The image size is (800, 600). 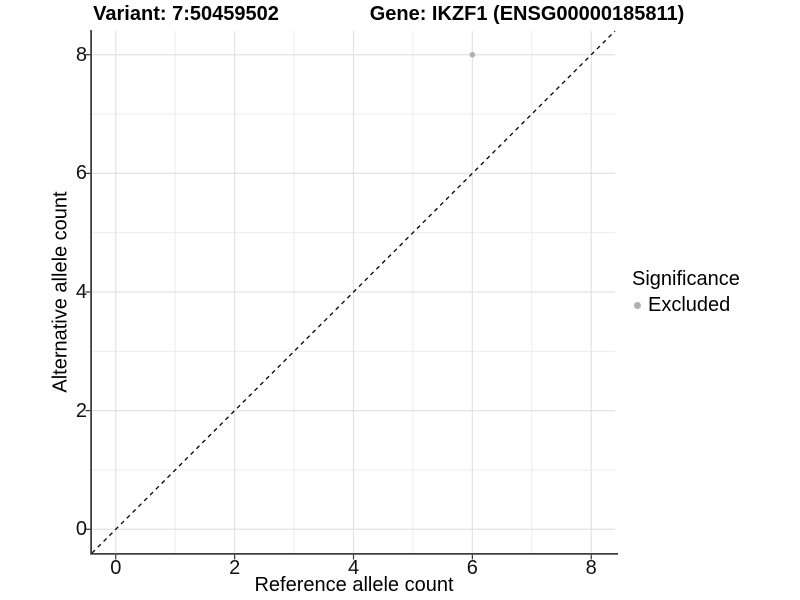 What do you see at coordinates (527, 14) in the screenshot?
I see `plot-title-gene: Gene: IKZF1 (ENSG00000185811)` at bounding box center [527, 14].